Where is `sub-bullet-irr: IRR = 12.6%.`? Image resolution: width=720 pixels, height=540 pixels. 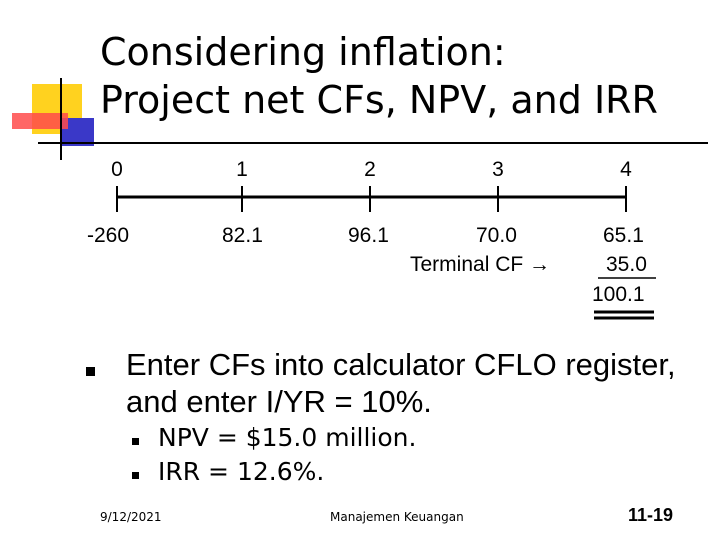
sub-bullet-irr: IRR = 12.6%. is located at coordinates (241, 471).